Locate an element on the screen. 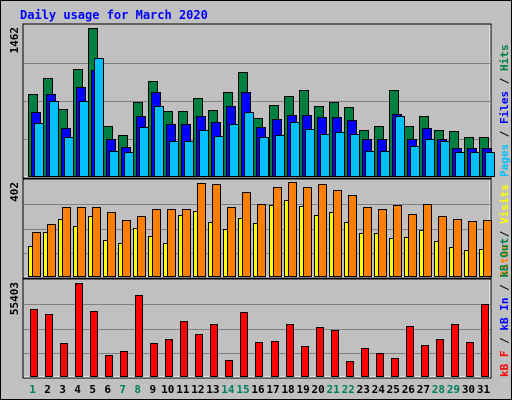 Image resolution: width=512 pixels, height=400 pixels. panel-legend: Pages / Files / Hits is located at coordinates (504, 111).